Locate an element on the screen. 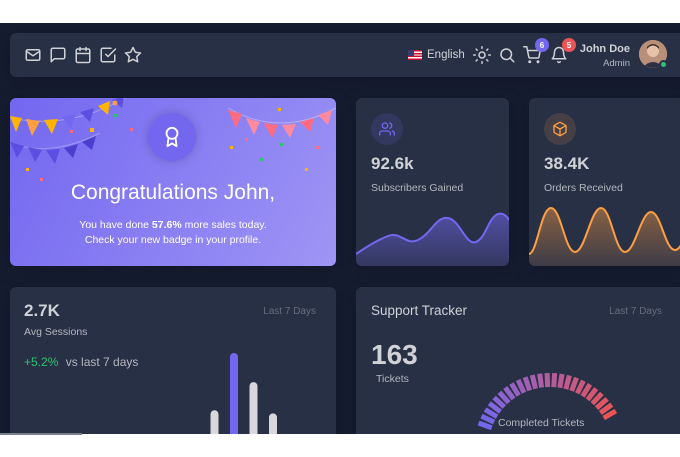  confetti-decoration is located at coordinates (173, 139).